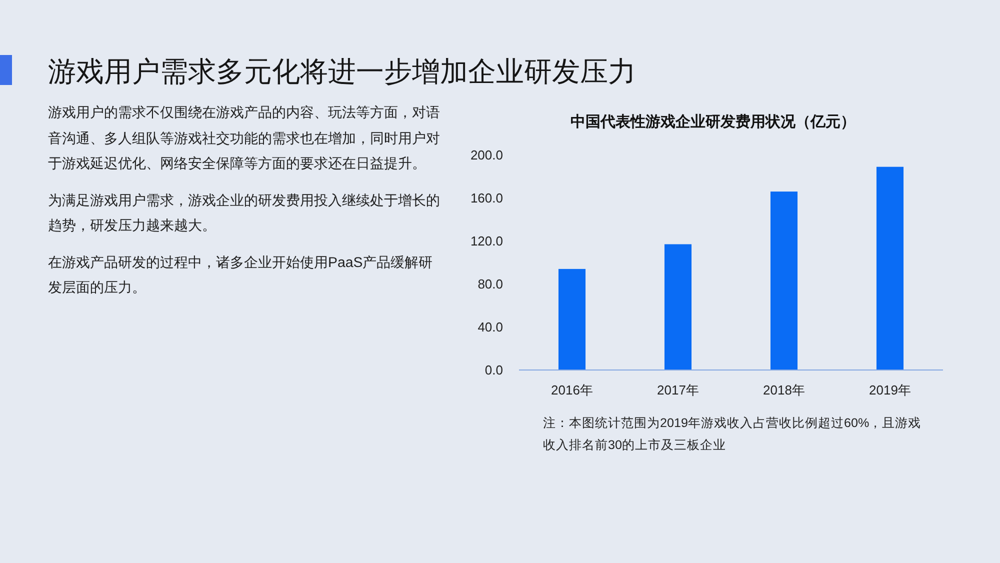  I want to click on y-tick-label: 80.0, so click(490, 284).